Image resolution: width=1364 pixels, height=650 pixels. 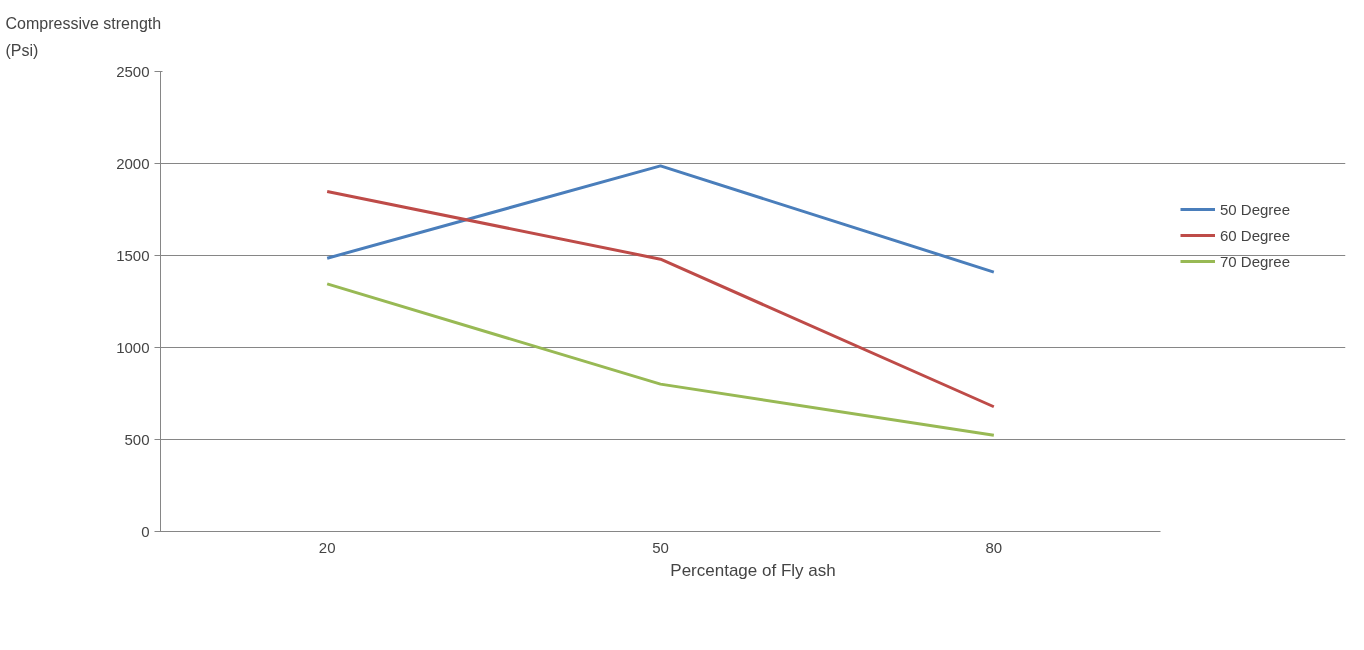 I want to click on legend-label: 60 Degree, so click(x=1255, y=235).